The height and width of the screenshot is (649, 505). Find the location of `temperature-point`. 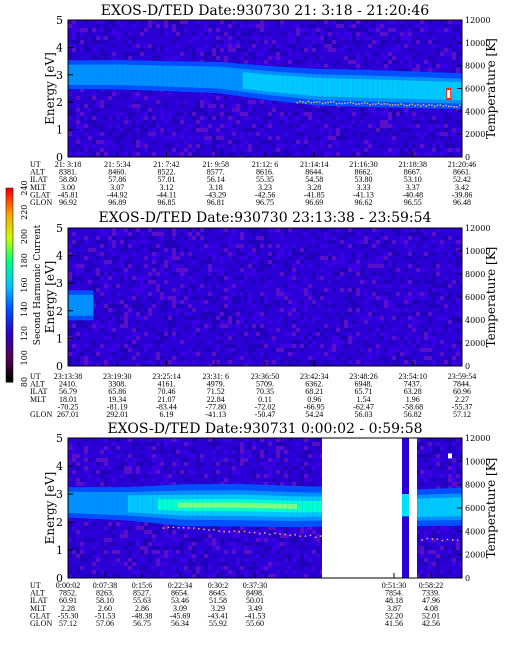

temperature-point is located at coordinates (319, 102).